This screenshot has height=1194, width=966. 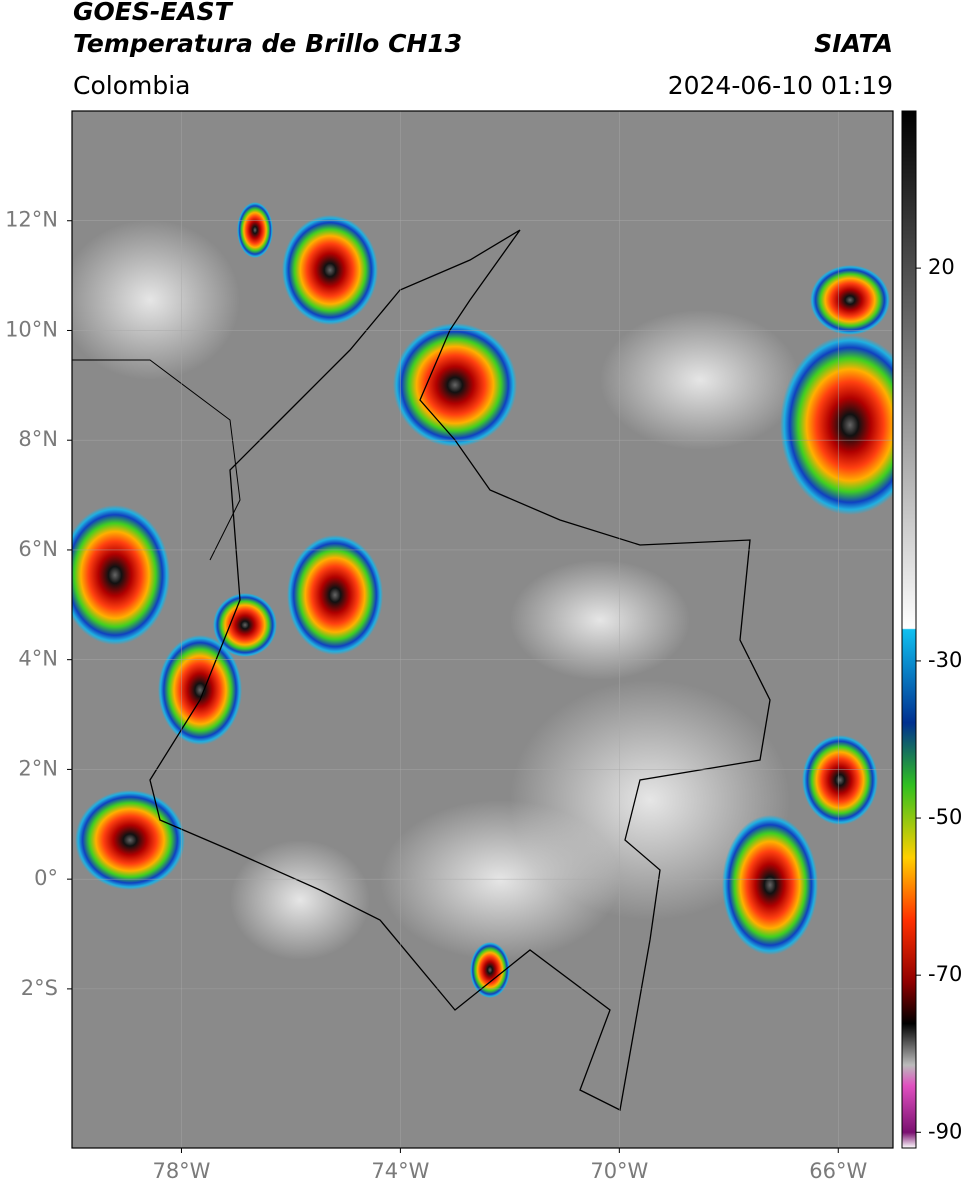 What do you see at coordinates (31, 329) in the screenshot?
I see `y-tick-label: 10°N` at bounding box center [31, 329].